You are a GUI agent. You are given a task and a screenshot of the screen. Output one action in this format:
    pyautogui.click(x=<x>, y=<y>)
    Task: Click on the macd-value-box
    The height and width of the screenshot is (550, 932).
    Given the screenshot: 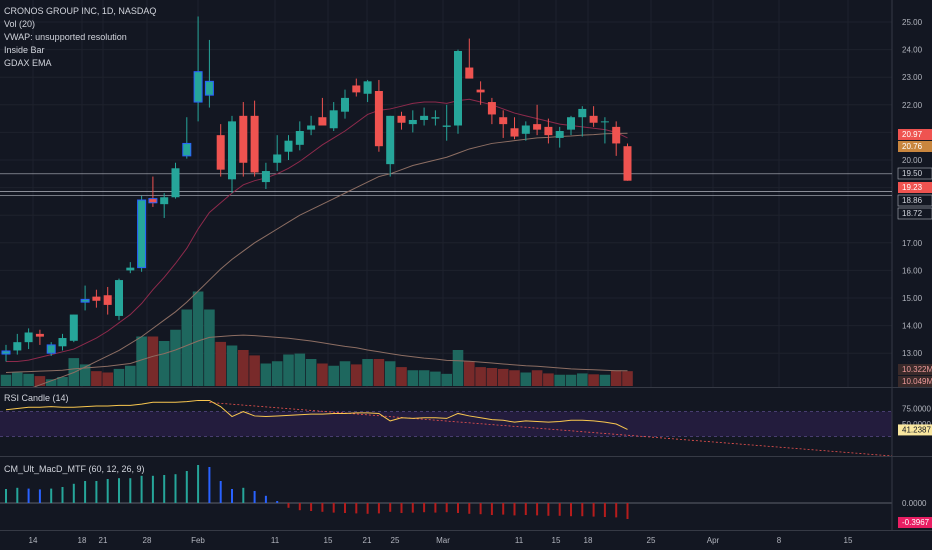 What is the action you would take?
    pyautogui.click(x=915, y=522)
    